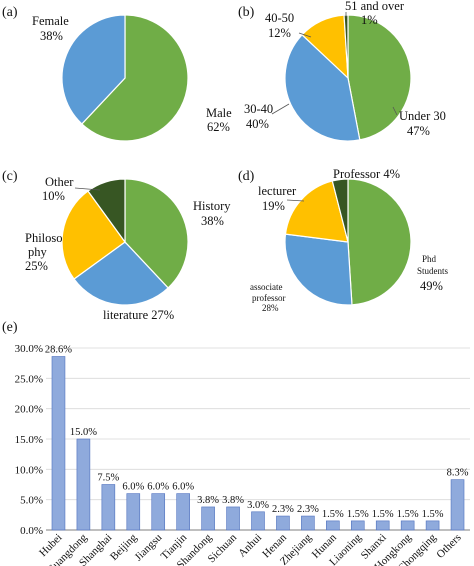 The width and height of the screenshot is (474, 566). Describe the element at coordinates (10, 176) in the screenshot. I see `panel-label: (c)` at that location.